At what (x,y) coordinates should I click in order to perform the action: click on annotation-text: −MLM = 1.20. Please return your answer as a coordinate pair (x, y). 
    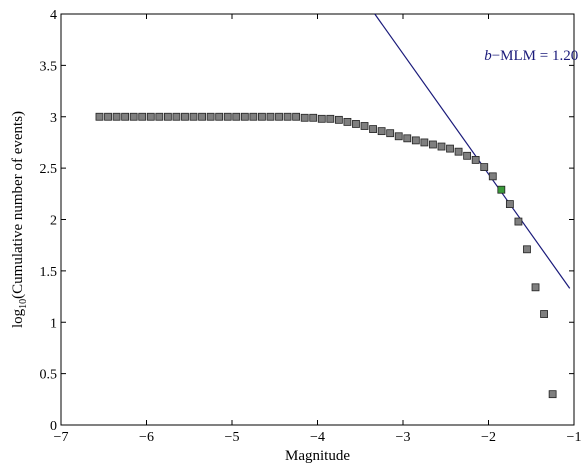
    Looking at the image, I should click on (535, 56).